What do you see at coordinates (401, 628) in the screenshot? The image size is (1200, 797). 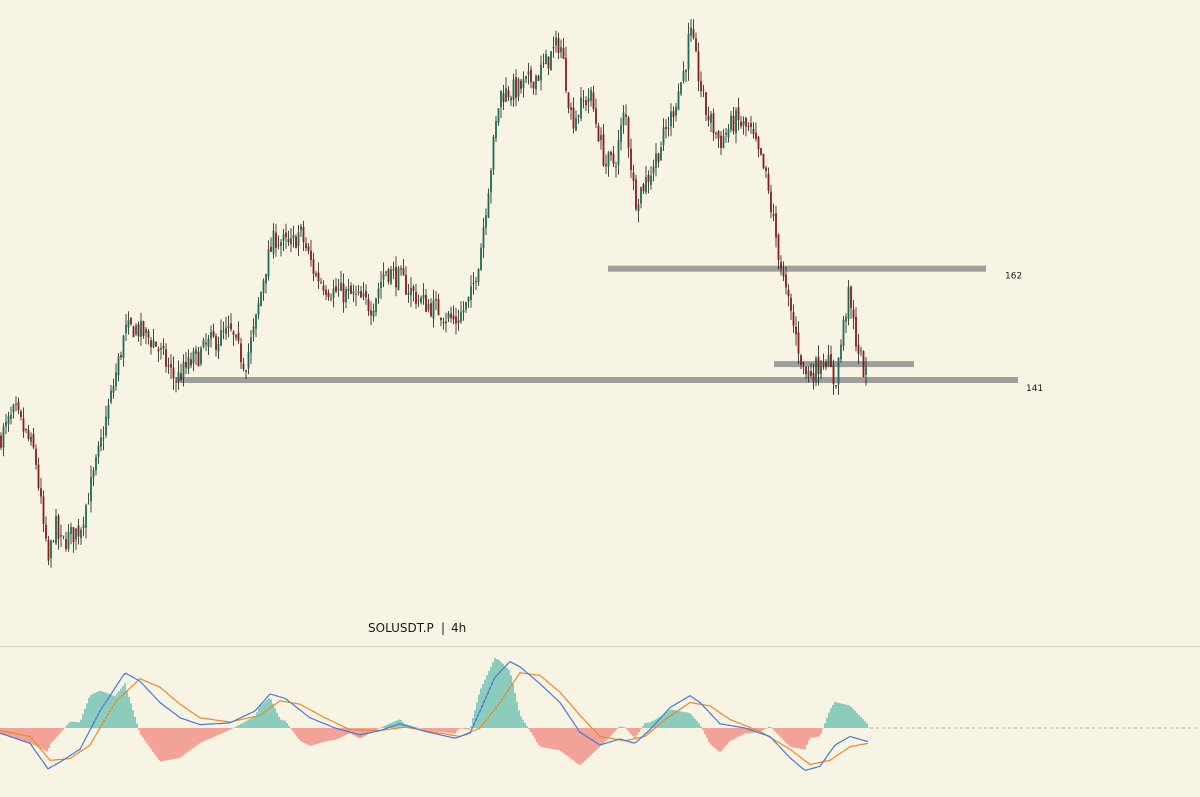 I see `symbol-label: SOLUSDT.P` at bounding box center [401, 628].